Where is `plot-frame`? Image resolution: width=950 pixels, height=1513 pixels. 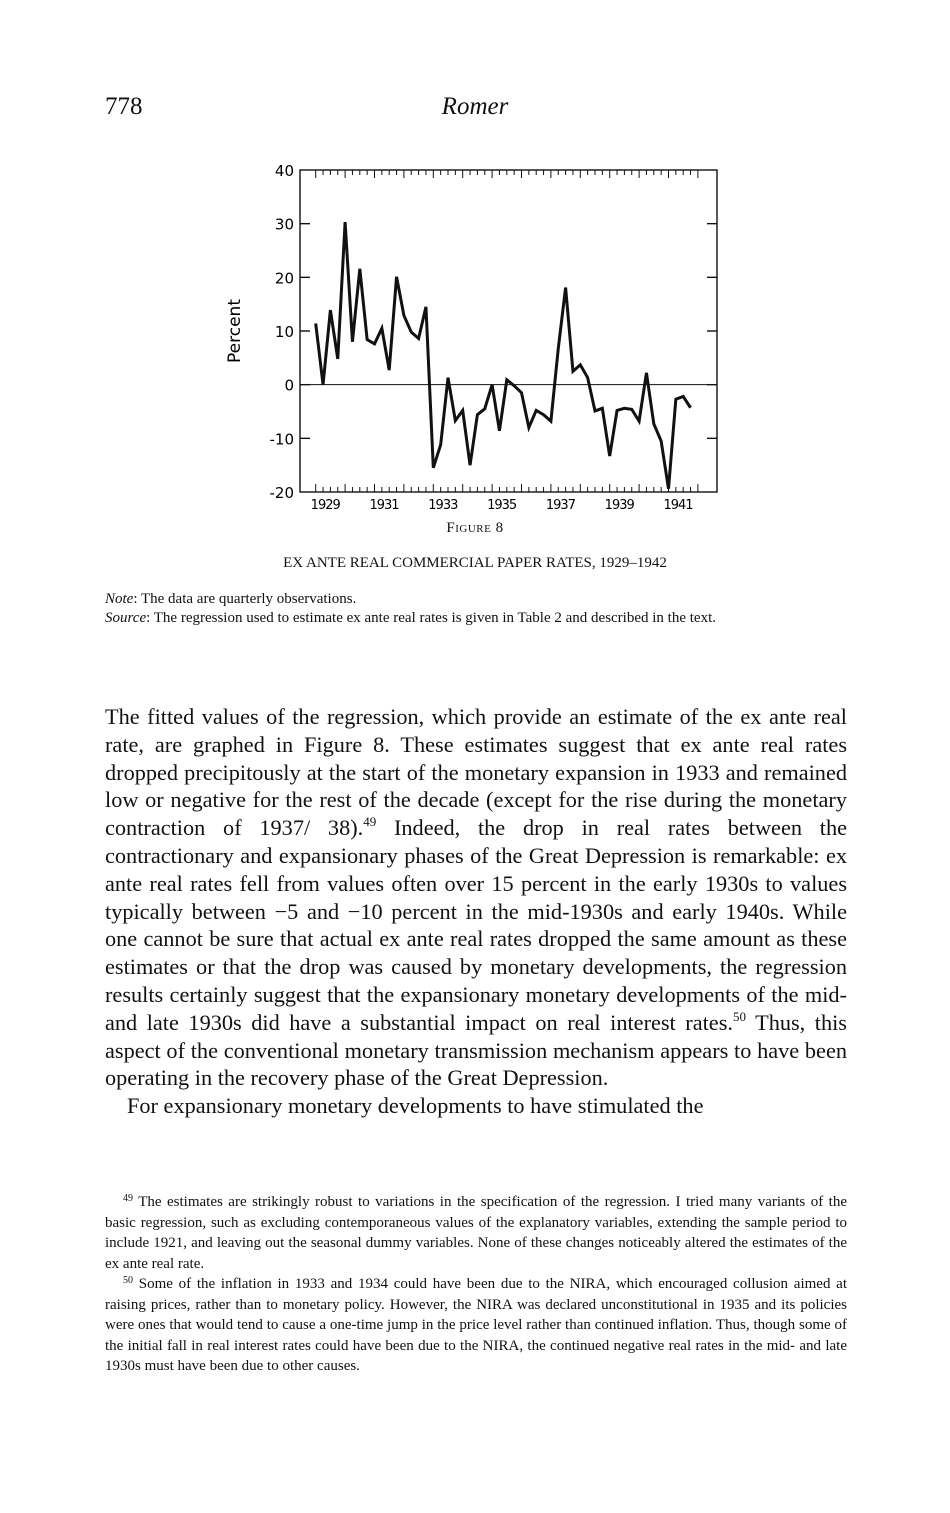
plot-frame is located at coordinates (508, 331).